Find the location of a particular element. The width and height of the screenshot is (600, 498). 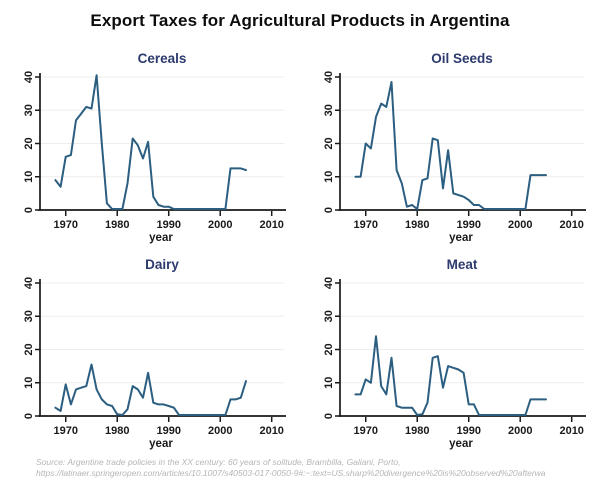

subplot-title-cereals: Cereals is located at coordinates (162, 58).